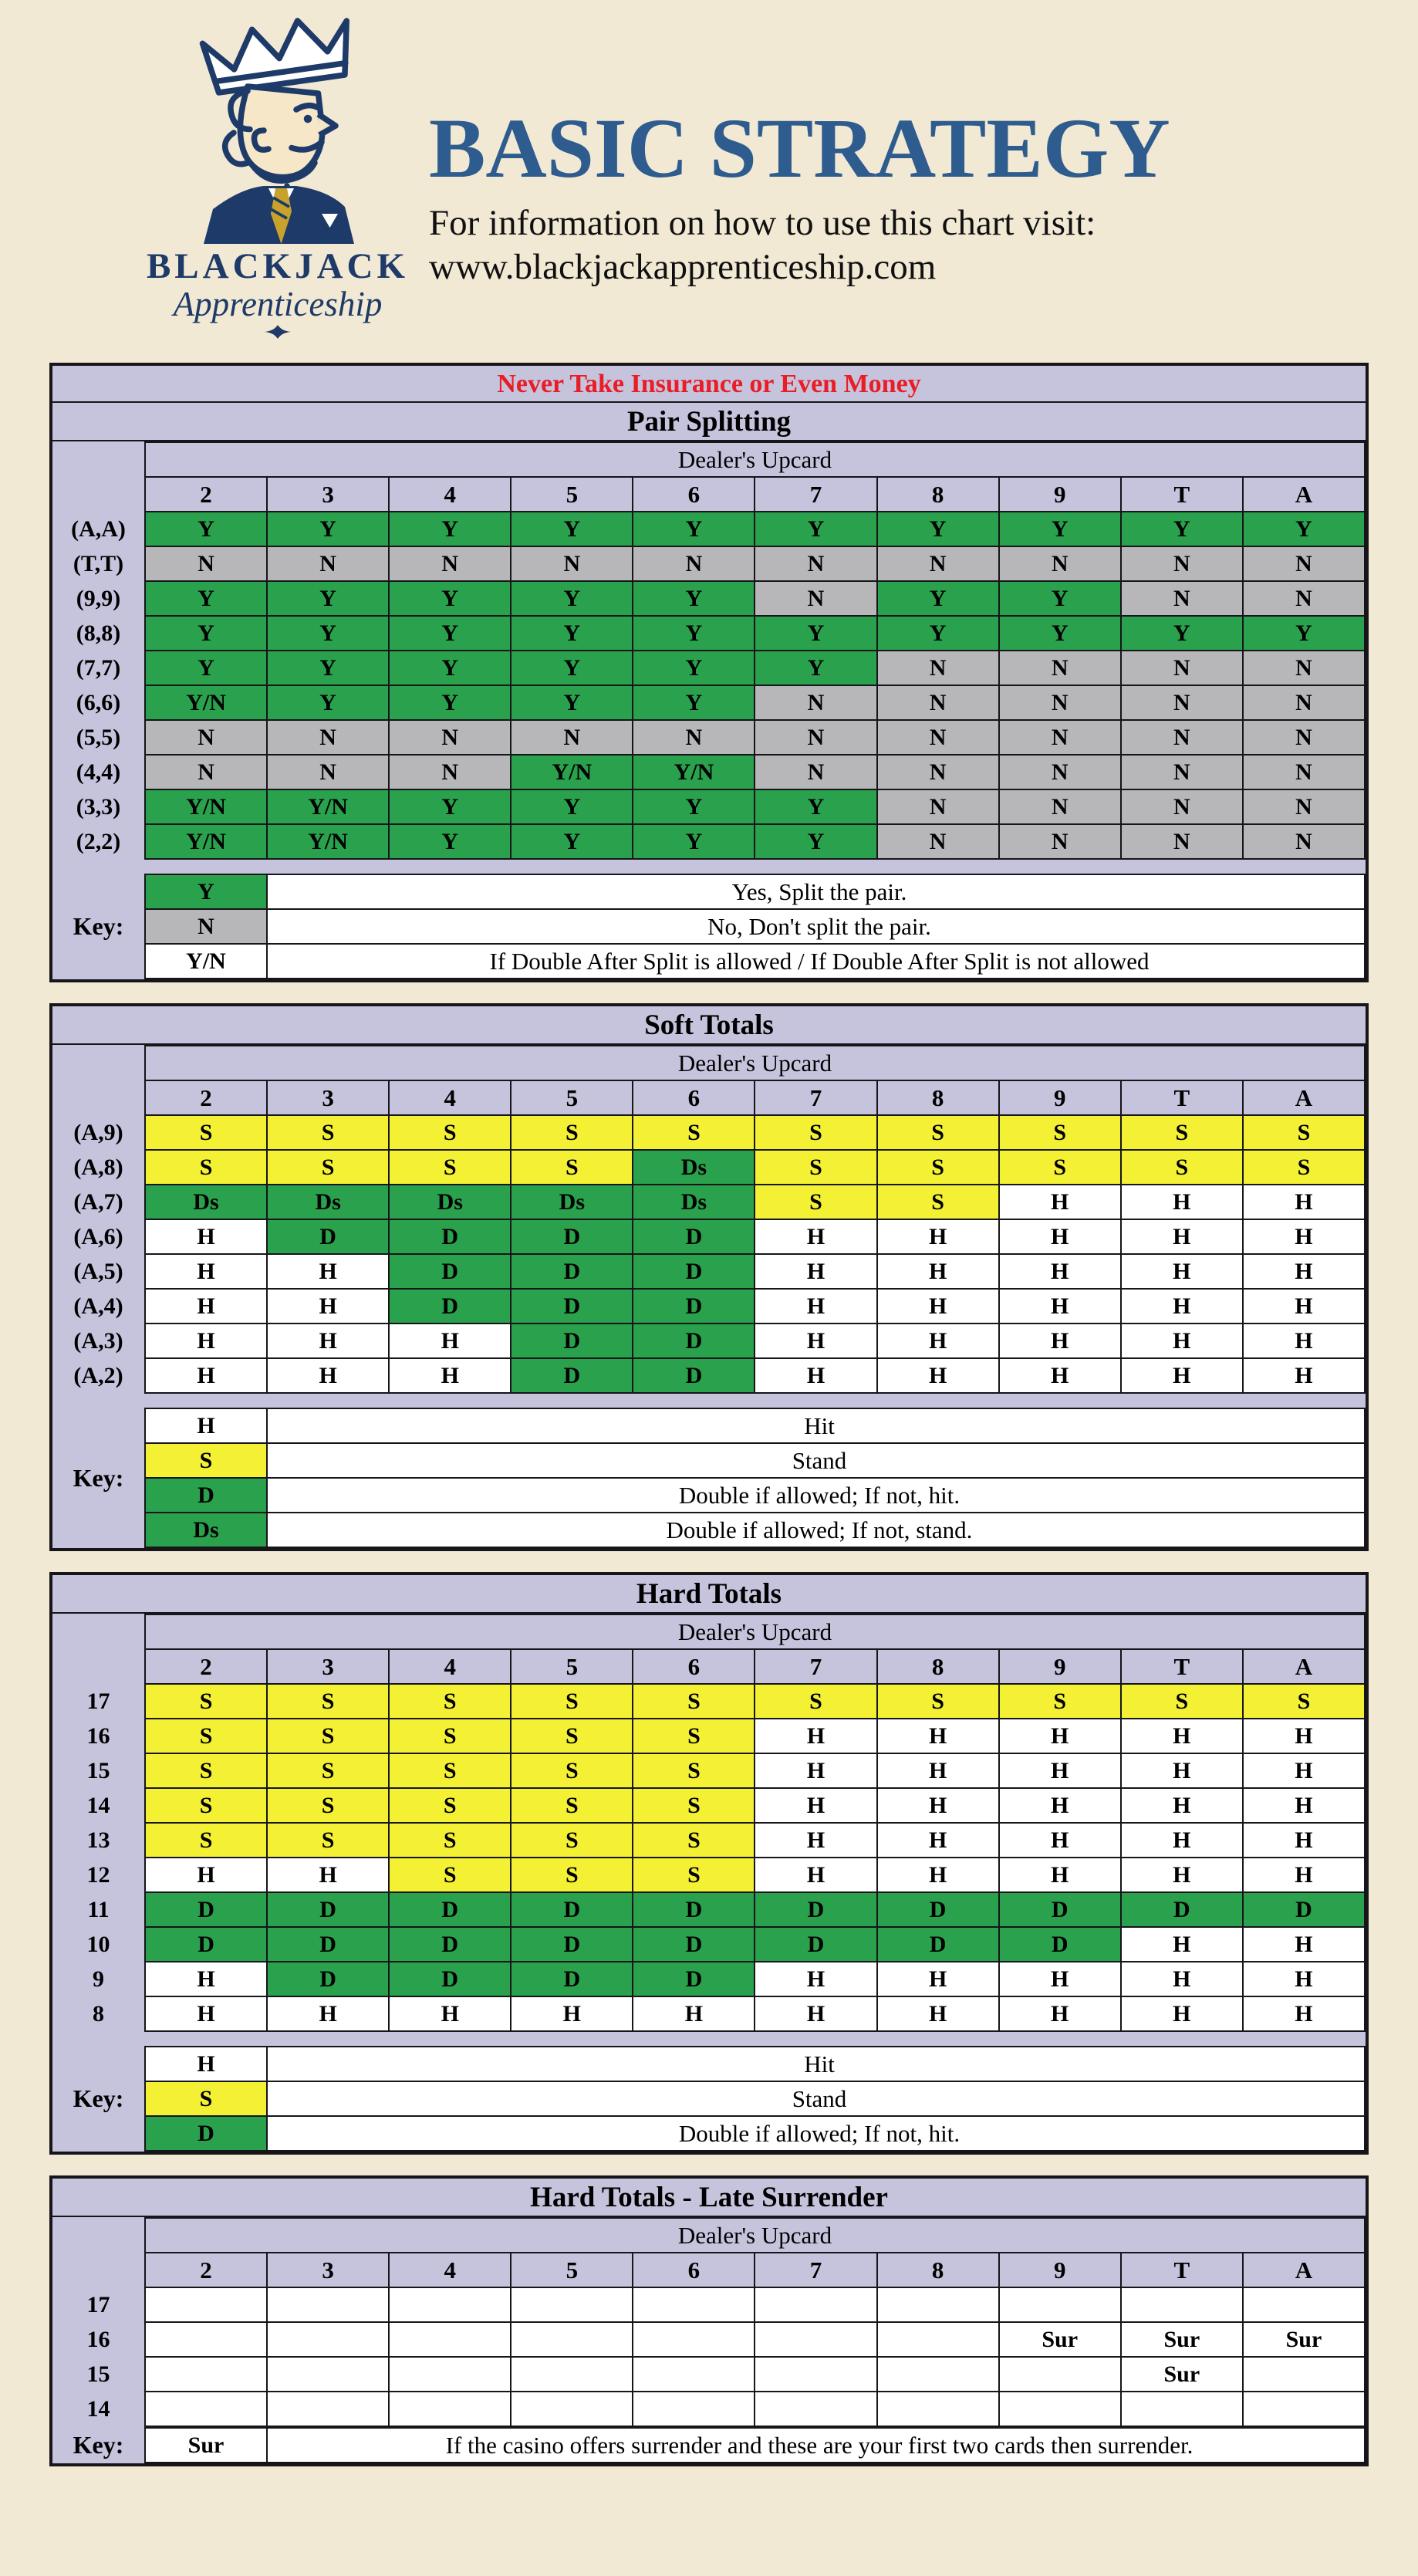 Image resolution: width=1418 pixels, height=2576 pixels. Describe the element at coordinates (709, 564) in the screenshot. I see `table-row: (T,T) N N N N N N N N N N` at that location.